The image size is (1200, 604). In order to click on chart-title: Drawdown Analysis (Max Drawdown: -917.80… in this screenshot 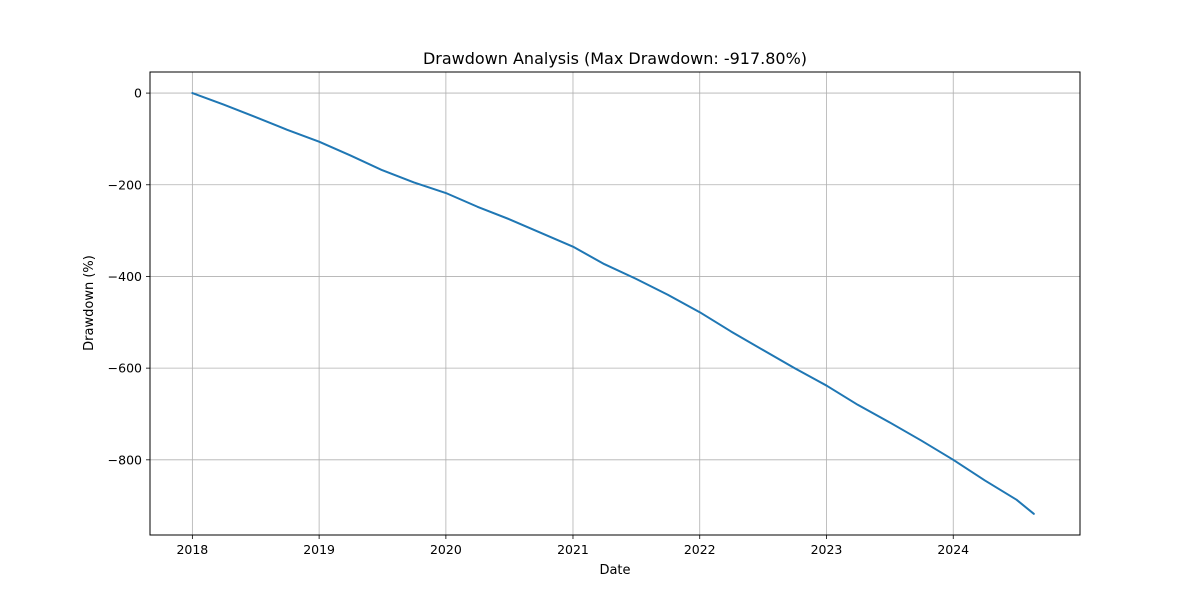, I will do `click(615, 58)`.